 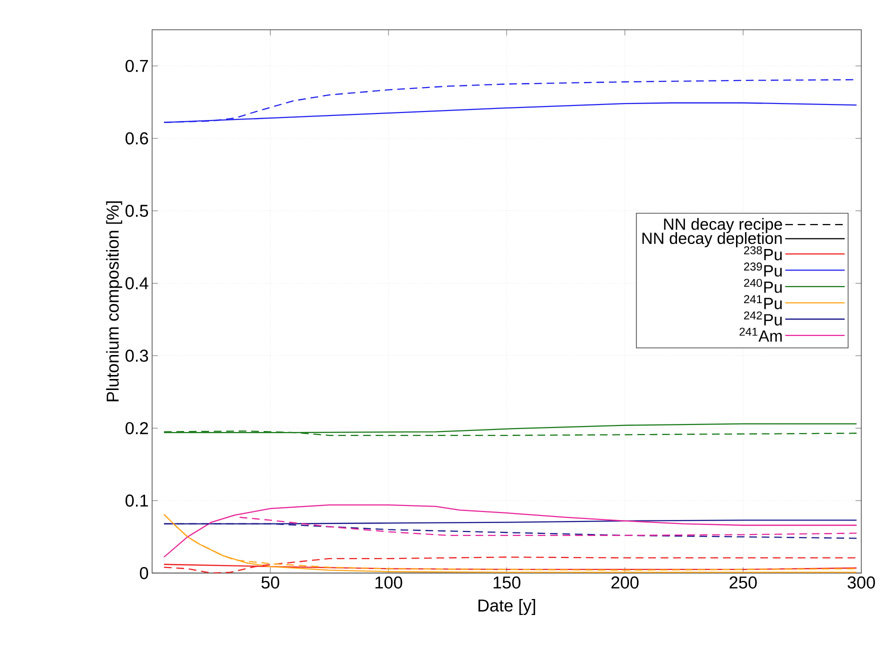 What do you see at coordinates (861, 582) in the screenshot?
I see `x-tick-label: 300` at bounding box center [861, 582].